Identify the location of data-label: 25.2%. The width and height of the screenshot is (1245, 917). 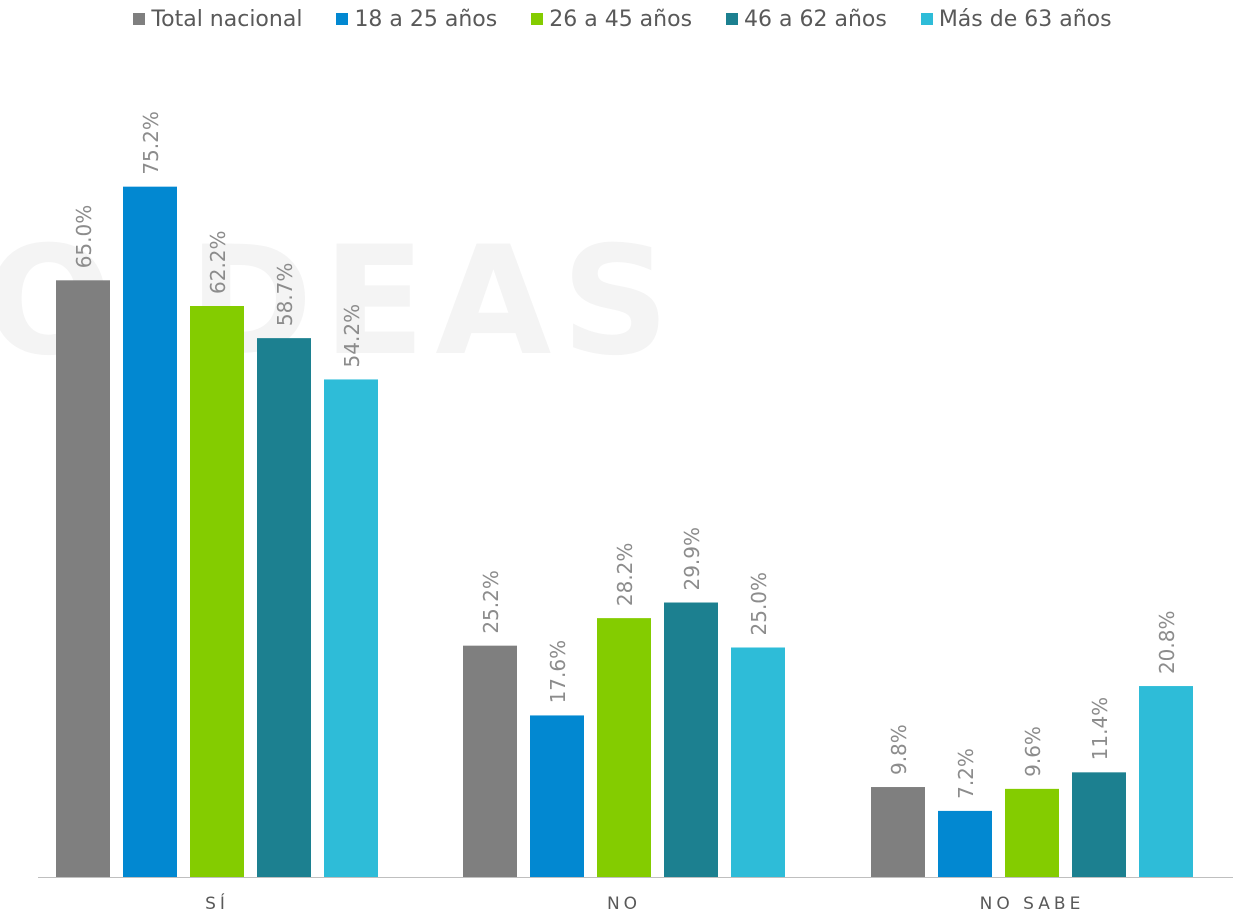
(491, 602).